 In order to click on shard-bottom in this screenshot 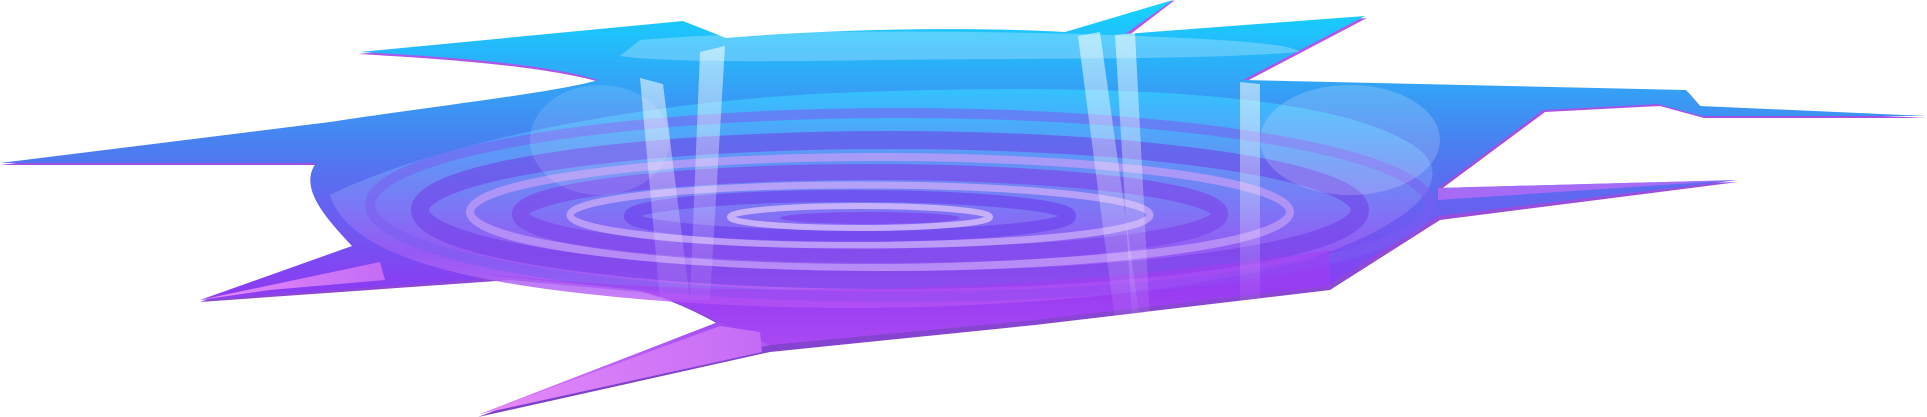, I will do `click(621, 370)`.